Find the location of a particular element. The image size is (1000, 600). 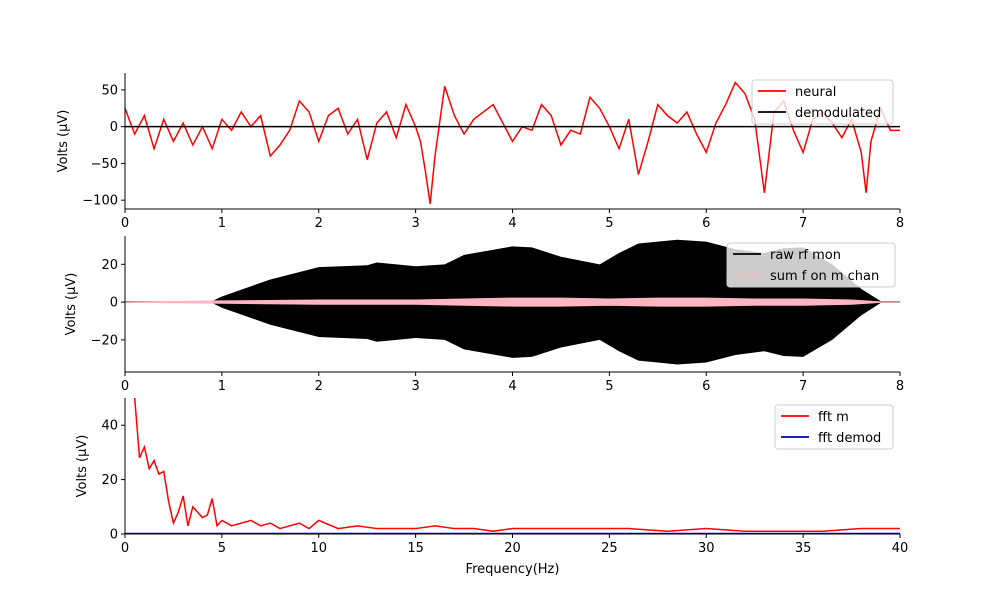

legend-label: fft m is located at coordinates (833, 417).